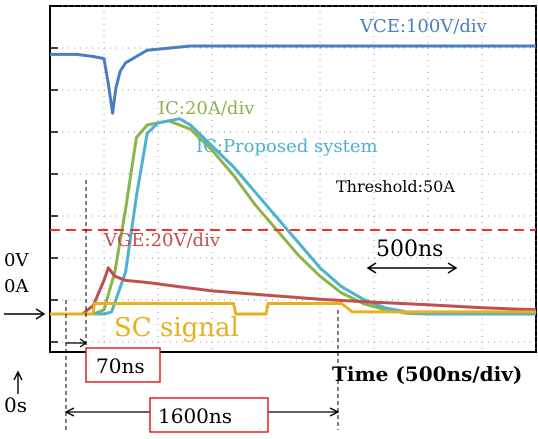 This screenshot has height=439, width=538. What do you see at coordinates (452, 268) in the screenshot?
I see `scale-arrow-right` at bounding box center [452, 268].